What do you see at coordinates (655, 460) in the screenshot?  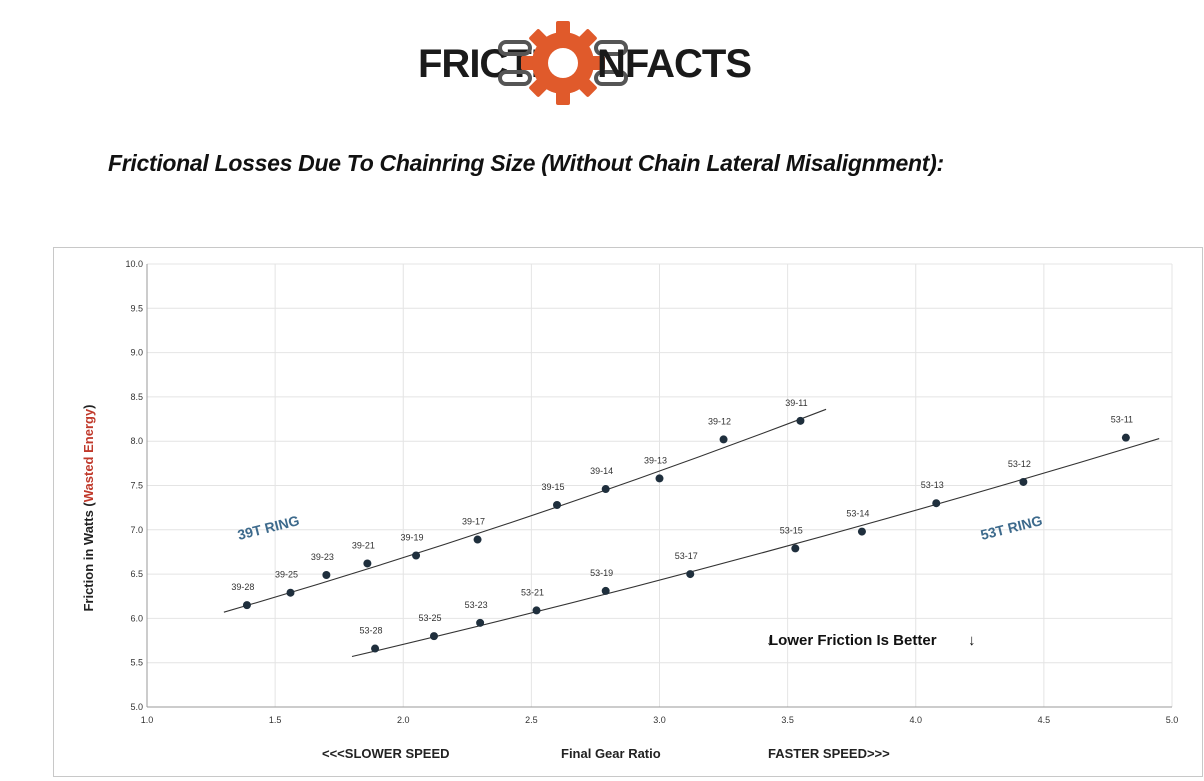 I see `point-label-39-13: 39-13` at bounding box center [655, 460].